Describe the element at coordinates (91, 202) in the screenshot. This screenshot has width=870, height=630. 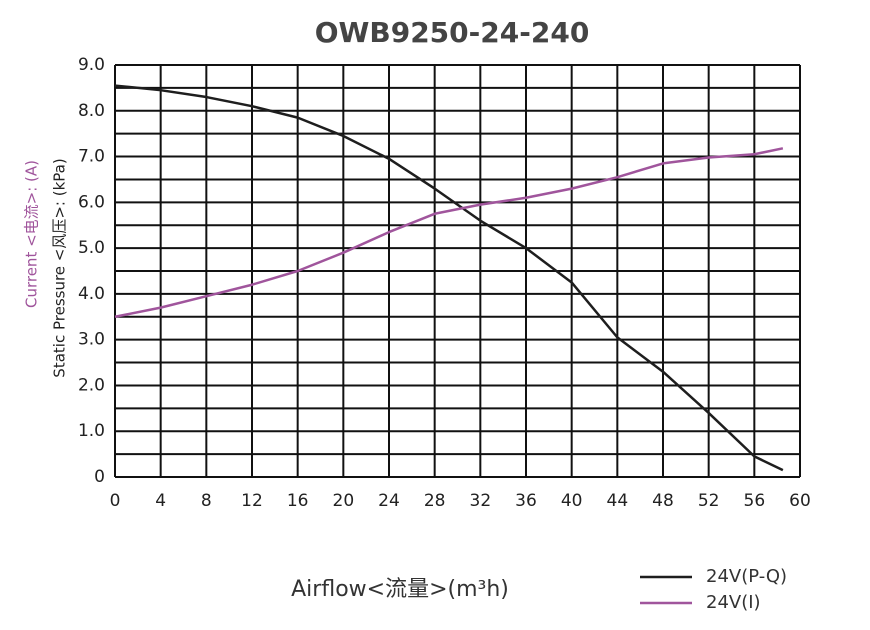
I see `y-tick-label: 6.0` at that location.